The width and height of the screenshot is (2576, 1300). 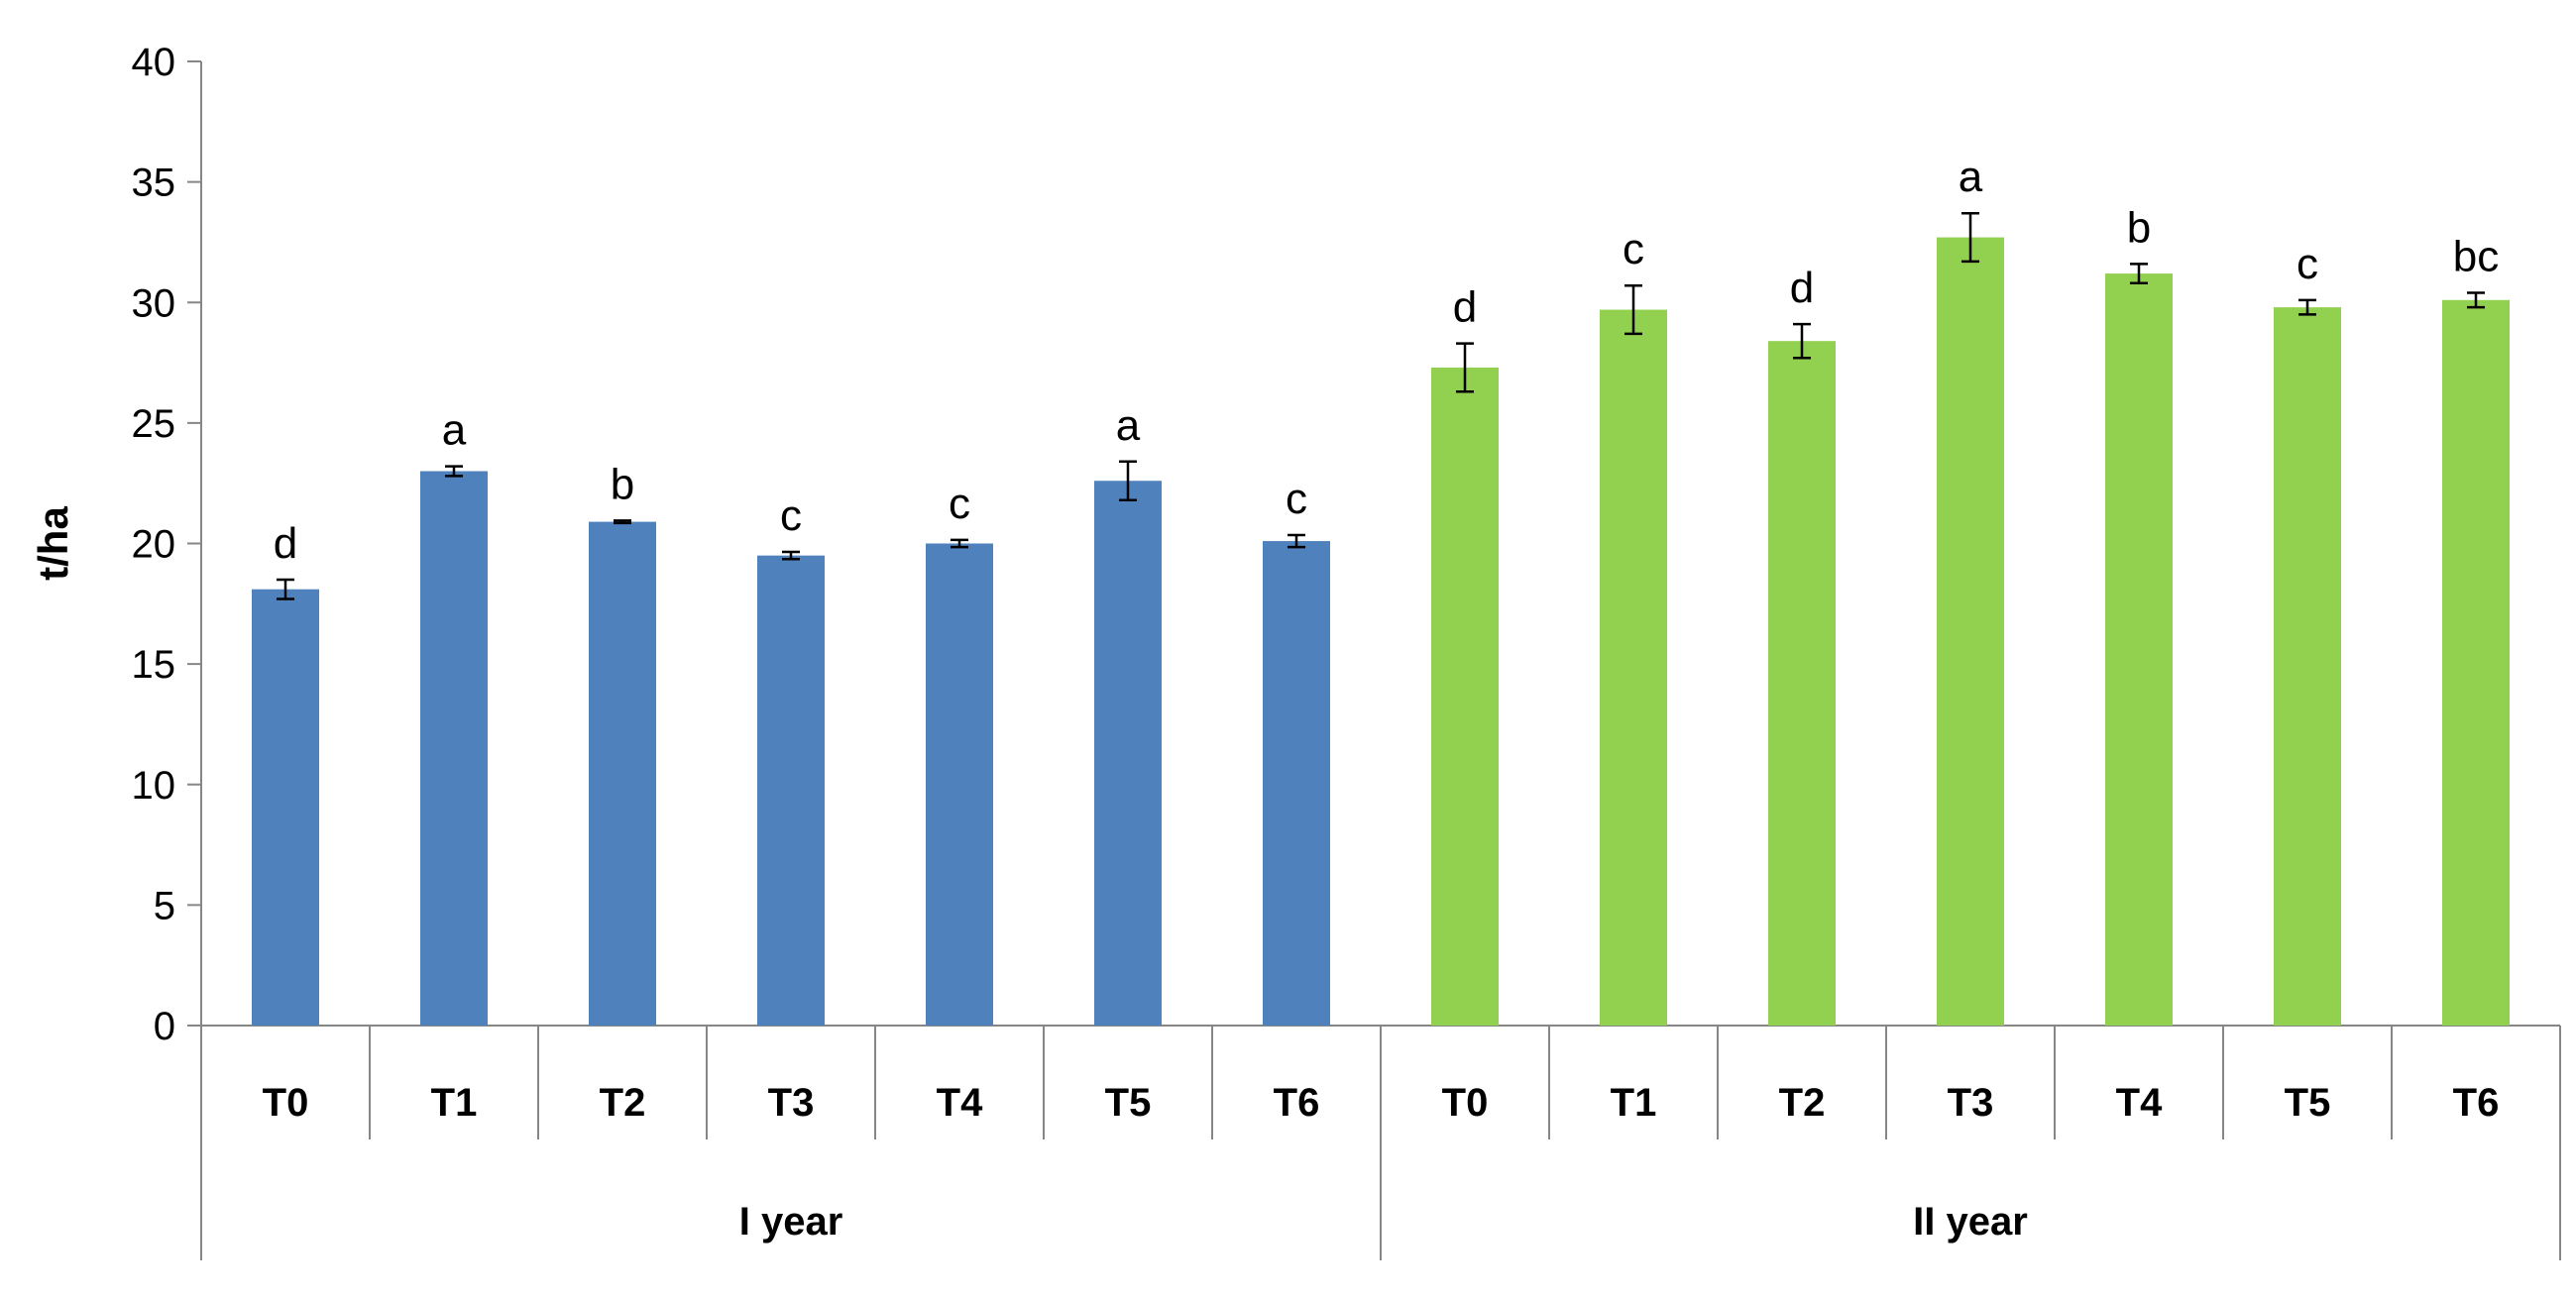 What do you see at coordinates (154, 62) in the screenshot?
I see `y-tick-label: 40` at bounding box center [154, 62].